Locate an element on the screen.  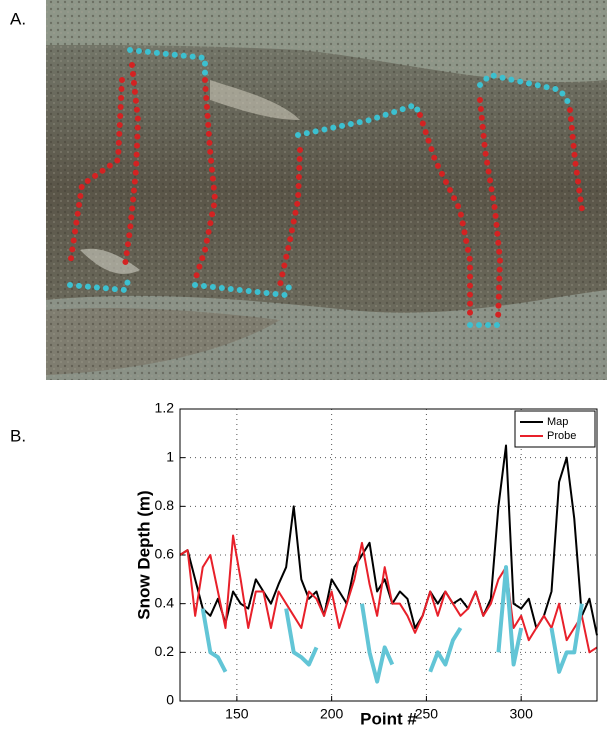
y-tick-label: 0.4 is located at coordinates (165, 602).